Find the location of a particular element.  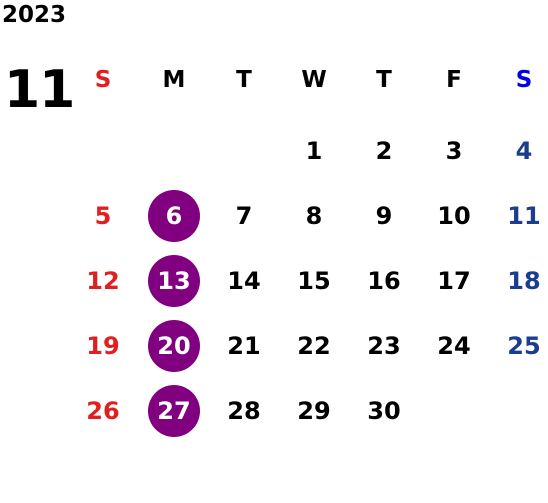

day-cell-16: 16 is located at coordinates (384, 281).